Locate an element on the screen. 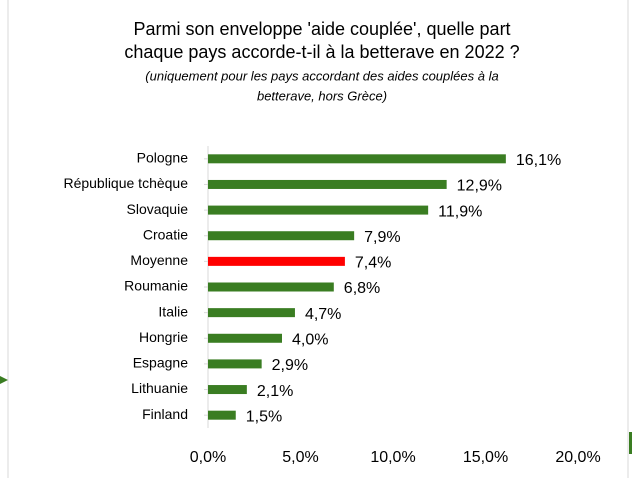 Image resolution: width=637 pixels, height=478 pixels. y-tick-label: République tchèque is located at coordinates (125, 183).